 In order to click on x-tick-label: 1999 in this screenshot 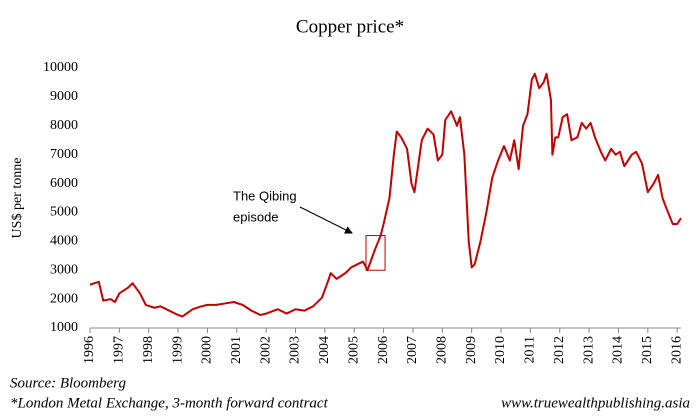, I will do `click(177, 350)`.